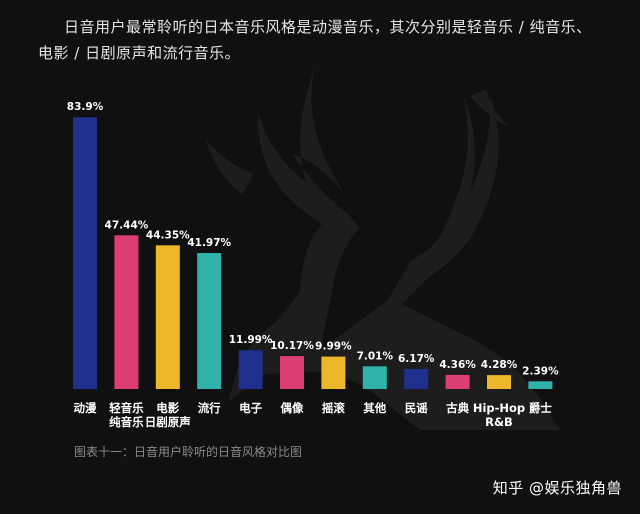  What do you see at coordinates (540, 371) in the screenshot?
I see `bar-value-label-11: 2.39%` at bounding box center [540, 371].